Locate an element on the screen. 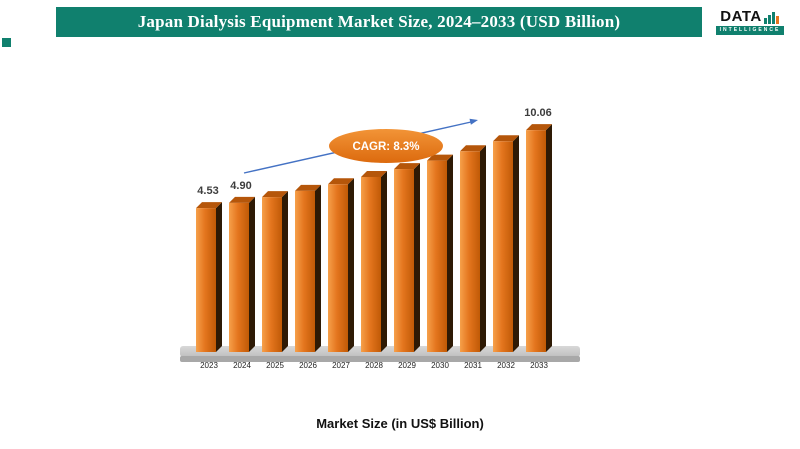 This screenshot has width=800, height=449. brand-logo: DATA INTELLIGENCE is located at coordinates (750, 22).